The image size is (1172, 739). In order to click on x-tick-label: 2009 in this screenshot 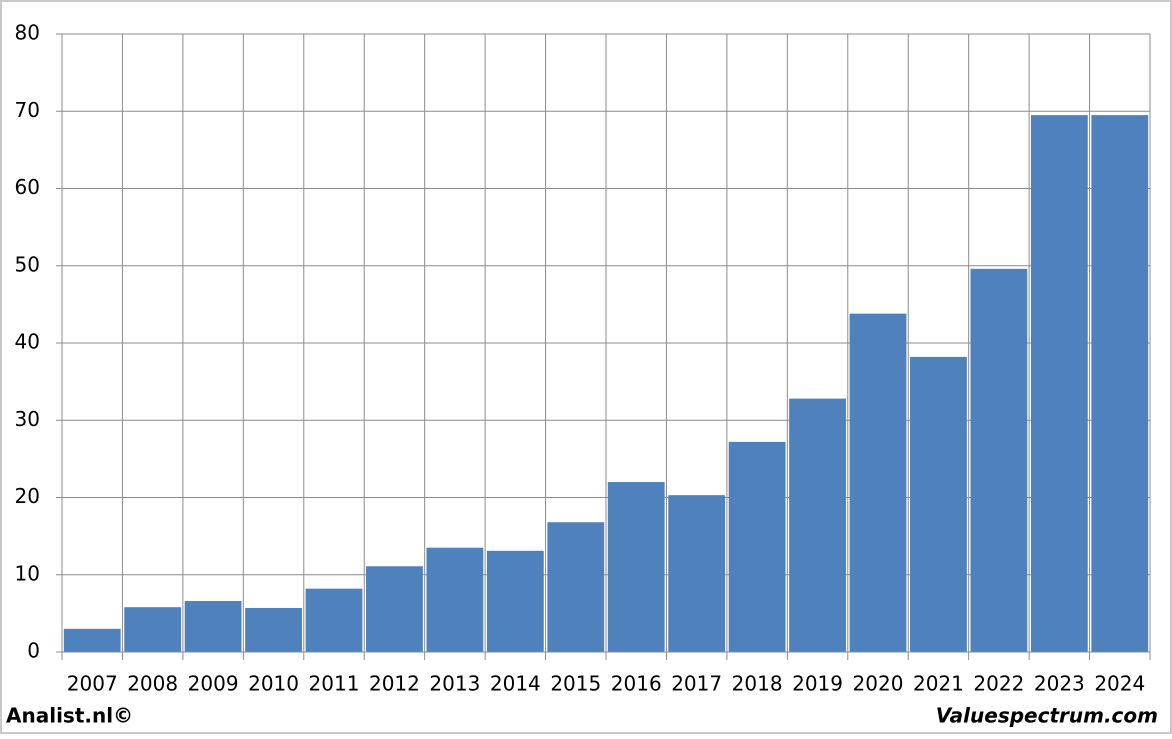, I will do `click(213, 684)`.